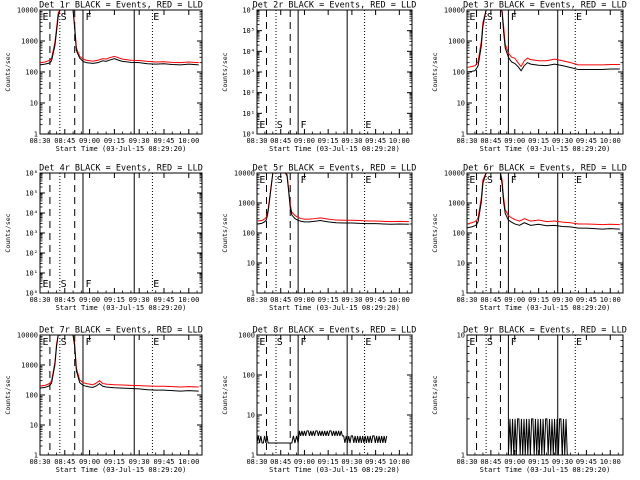 Image resolution: width=640 pixels, height=480 pixels. What do you see at coordinates (334, 470) in the screenshot?
I see `chart-8-xlabel: Start Time (03-Jul-15 08:29:20)` at bounding box center [334, 470].